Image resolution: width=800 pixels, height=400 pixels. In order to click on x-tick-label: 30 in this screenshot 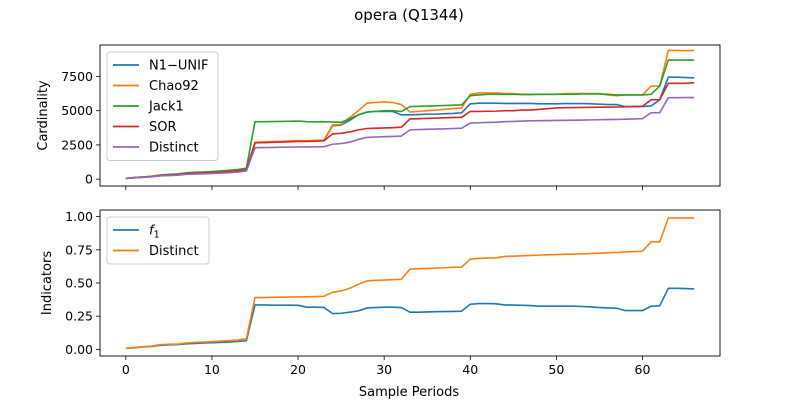, I will do `click(384, 369)`.